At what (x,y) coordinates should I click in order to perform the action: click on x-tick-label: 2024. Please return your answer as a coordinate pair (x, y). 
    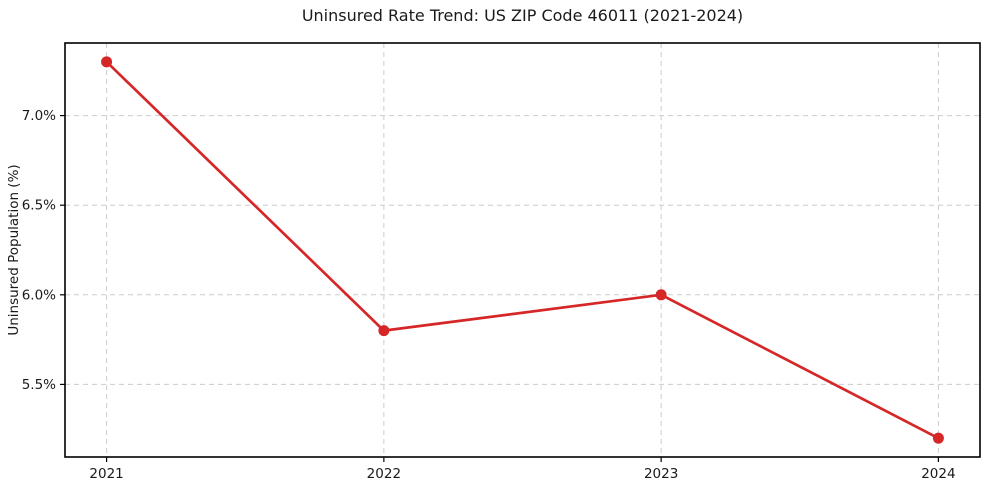
    Looking at the image, I should click on (938, 474).